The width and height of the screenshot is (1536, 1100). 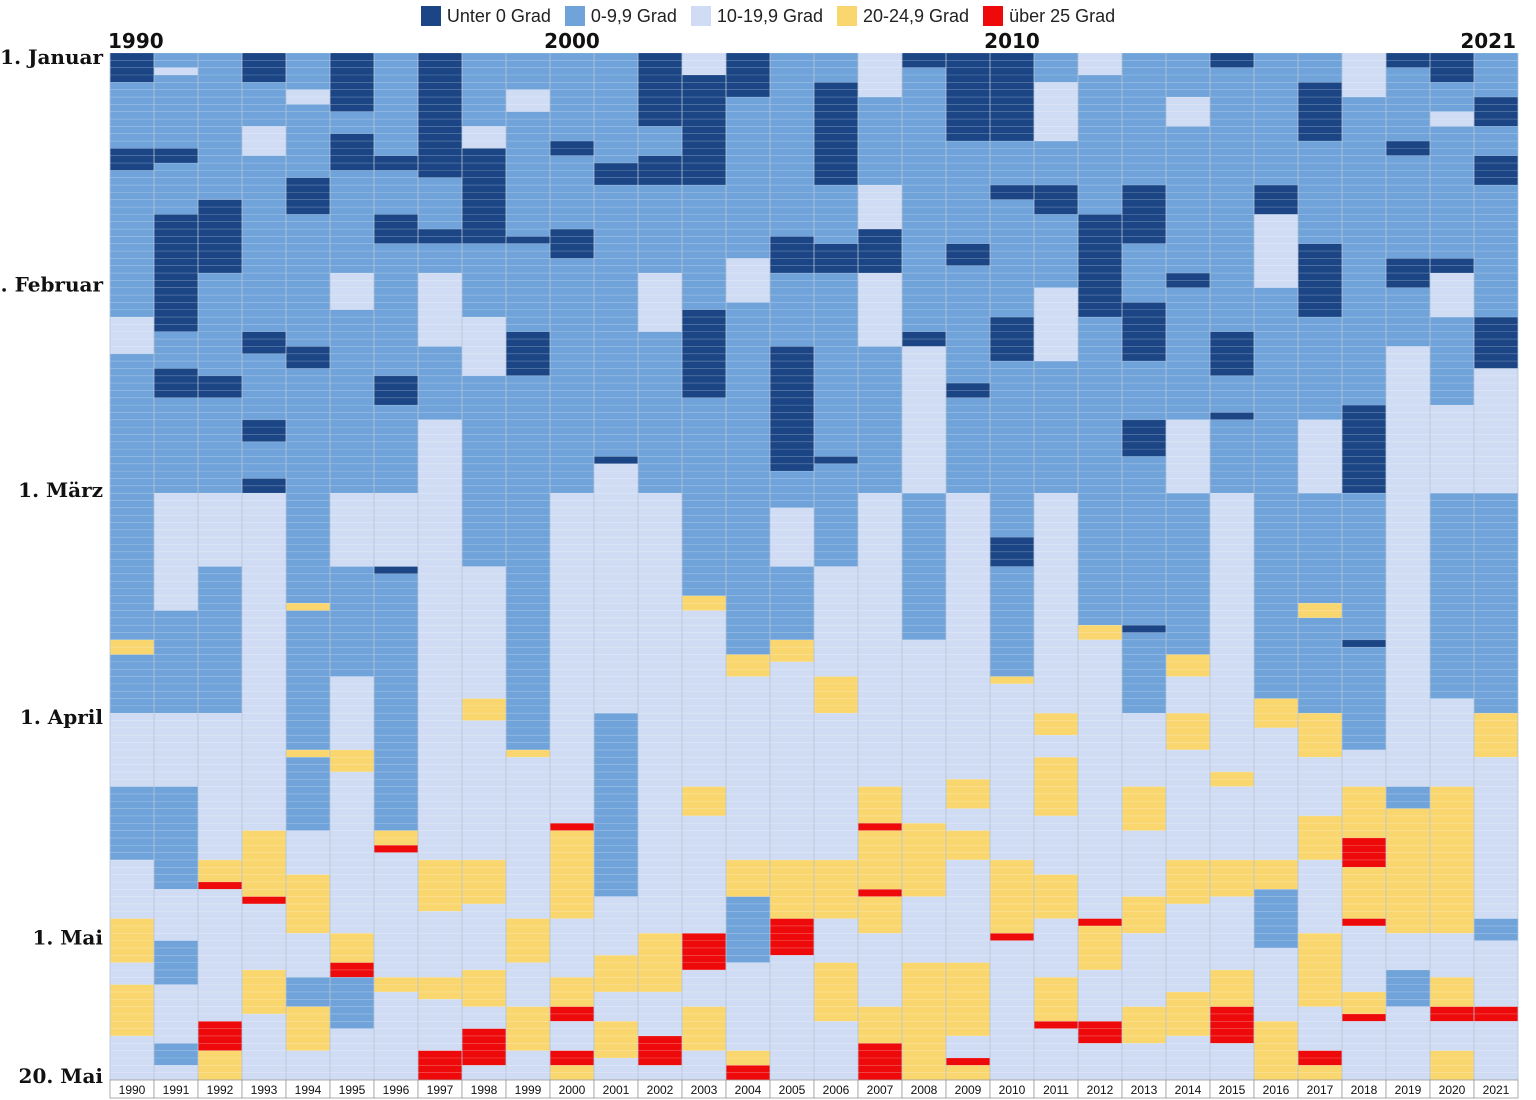 What do you see at coordinates (756, 16) in the screenshot?
I see `legend-item: 10-19,9 Grad` at bounding box center [756, 16].